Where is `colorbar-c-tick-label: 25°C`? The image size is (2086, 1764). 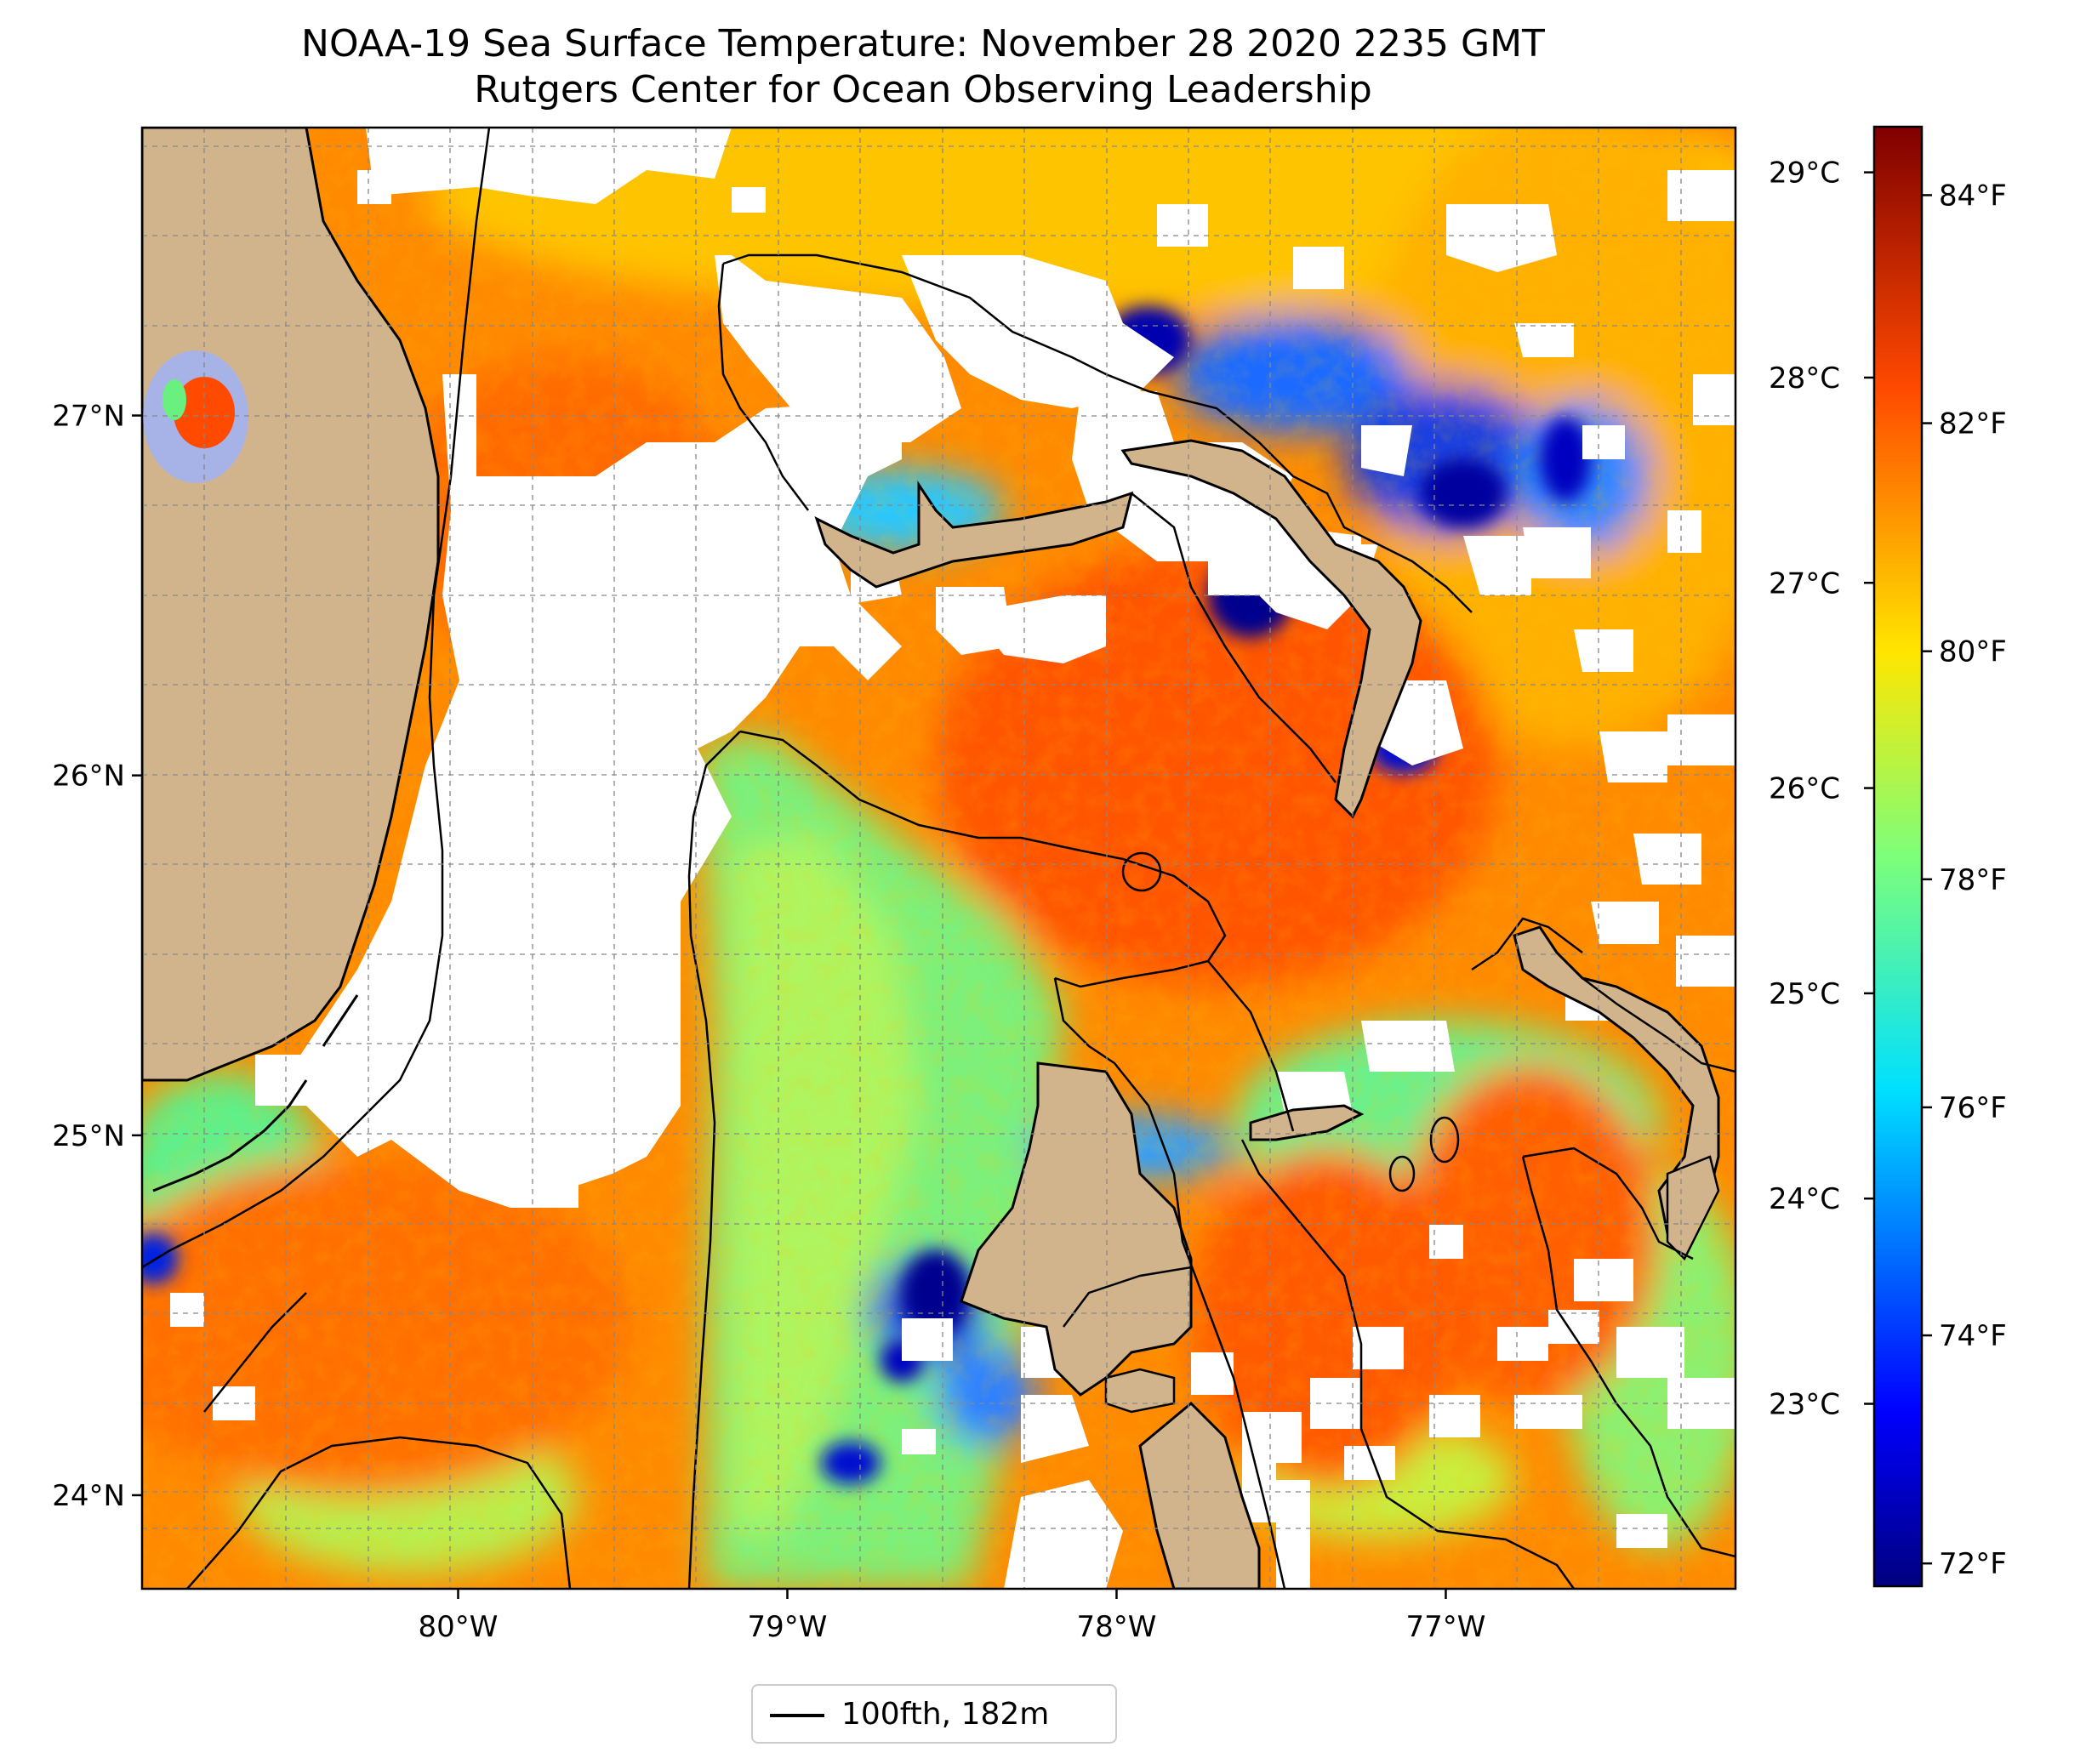
colorbar-c-tick-label: 25°C is located at coordinates (1804, 994).